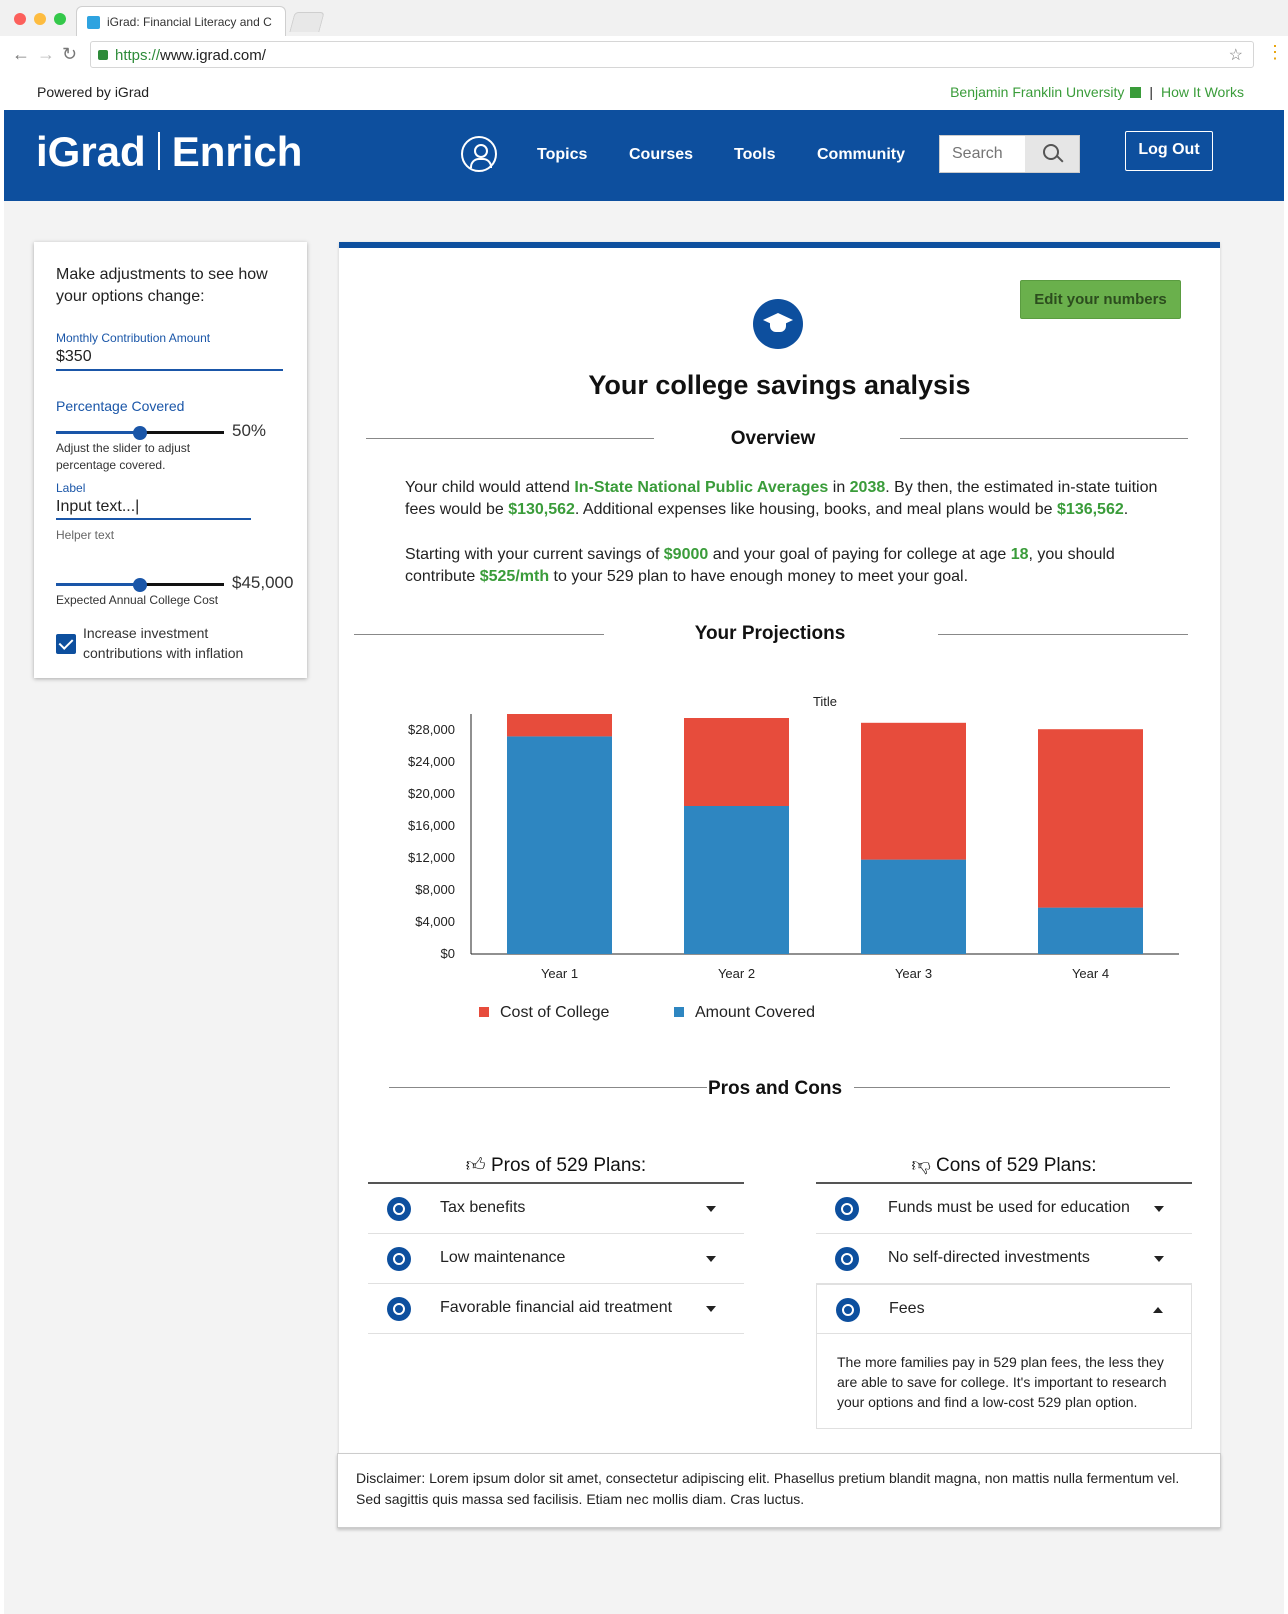 This screenshot has height=1614, width=1288. I want to click on profile-icon, so click(479, 154).